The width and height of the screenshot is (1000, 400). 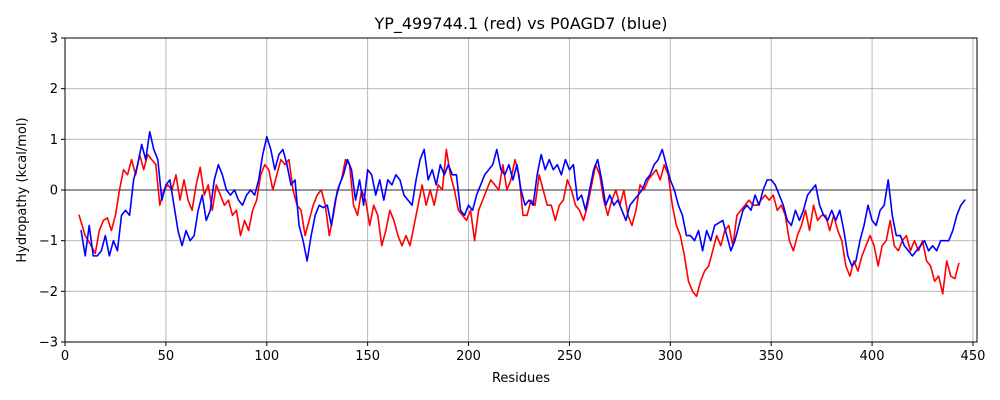 I want to click on y-tick-label: −3, so click(x=48, y=343).